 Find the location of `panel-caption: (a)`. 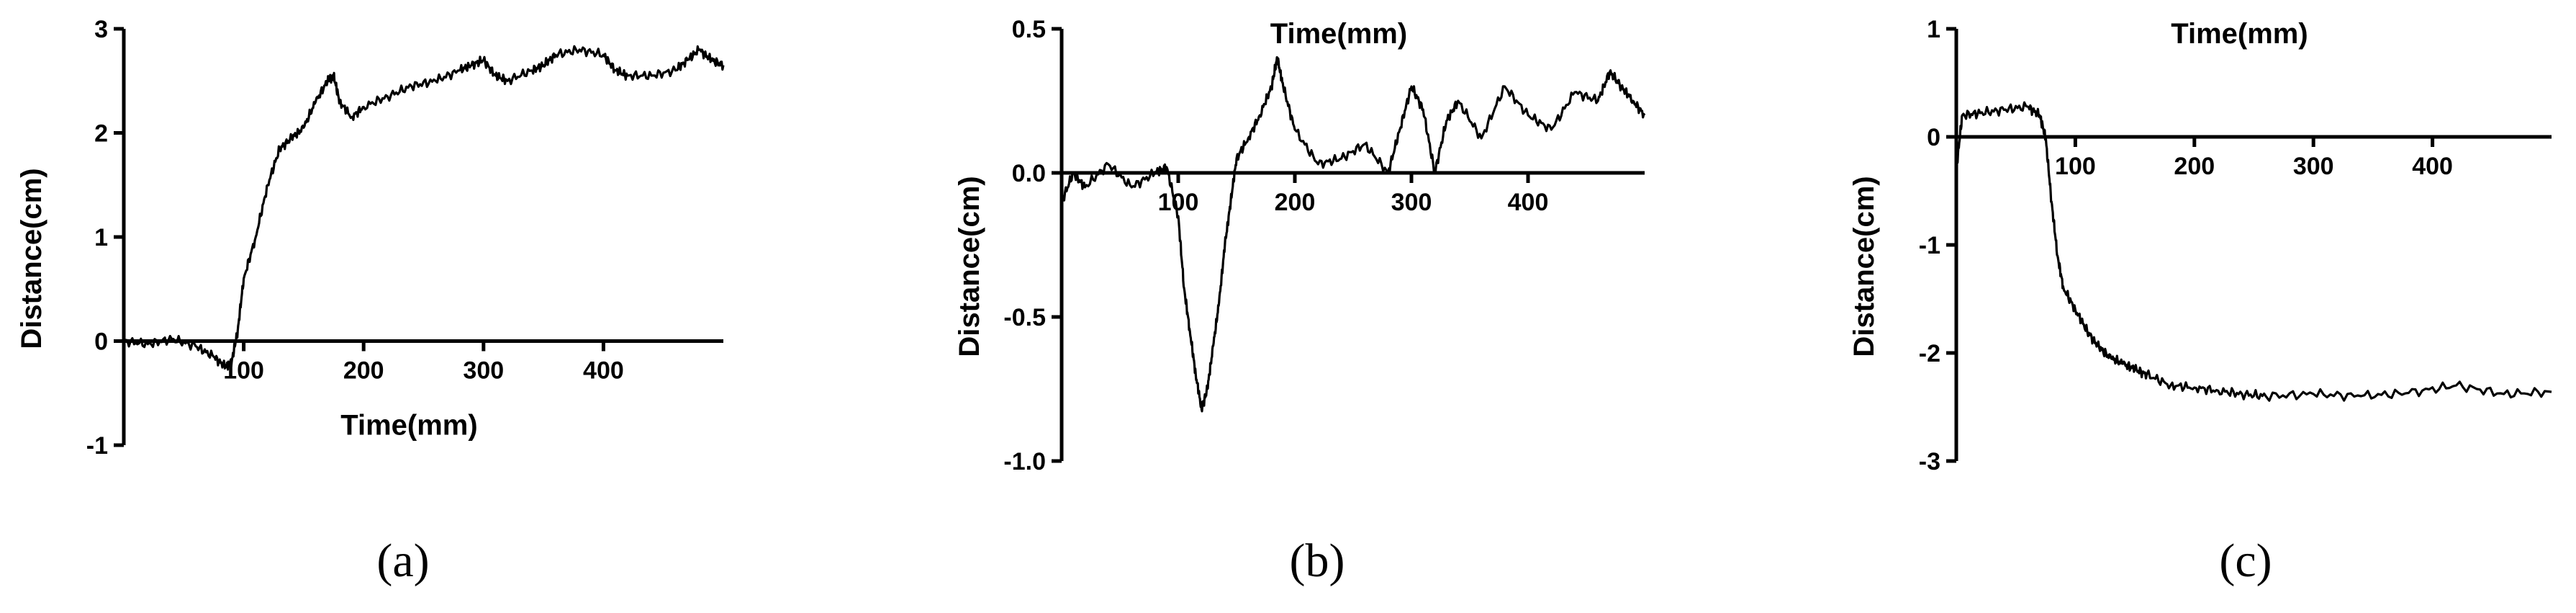

panel-caption: (a) is located at coordinates (402, 560).